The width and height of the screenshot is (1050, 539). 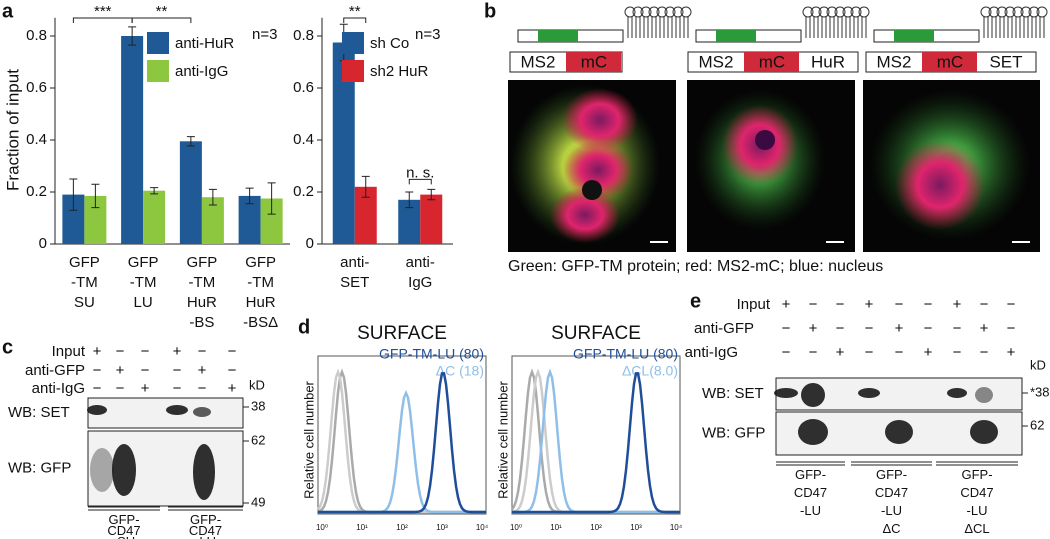 What do you see at coordinates (355, 20) in the screenshot?
I see `bracket` at bounding box center [355, 20].